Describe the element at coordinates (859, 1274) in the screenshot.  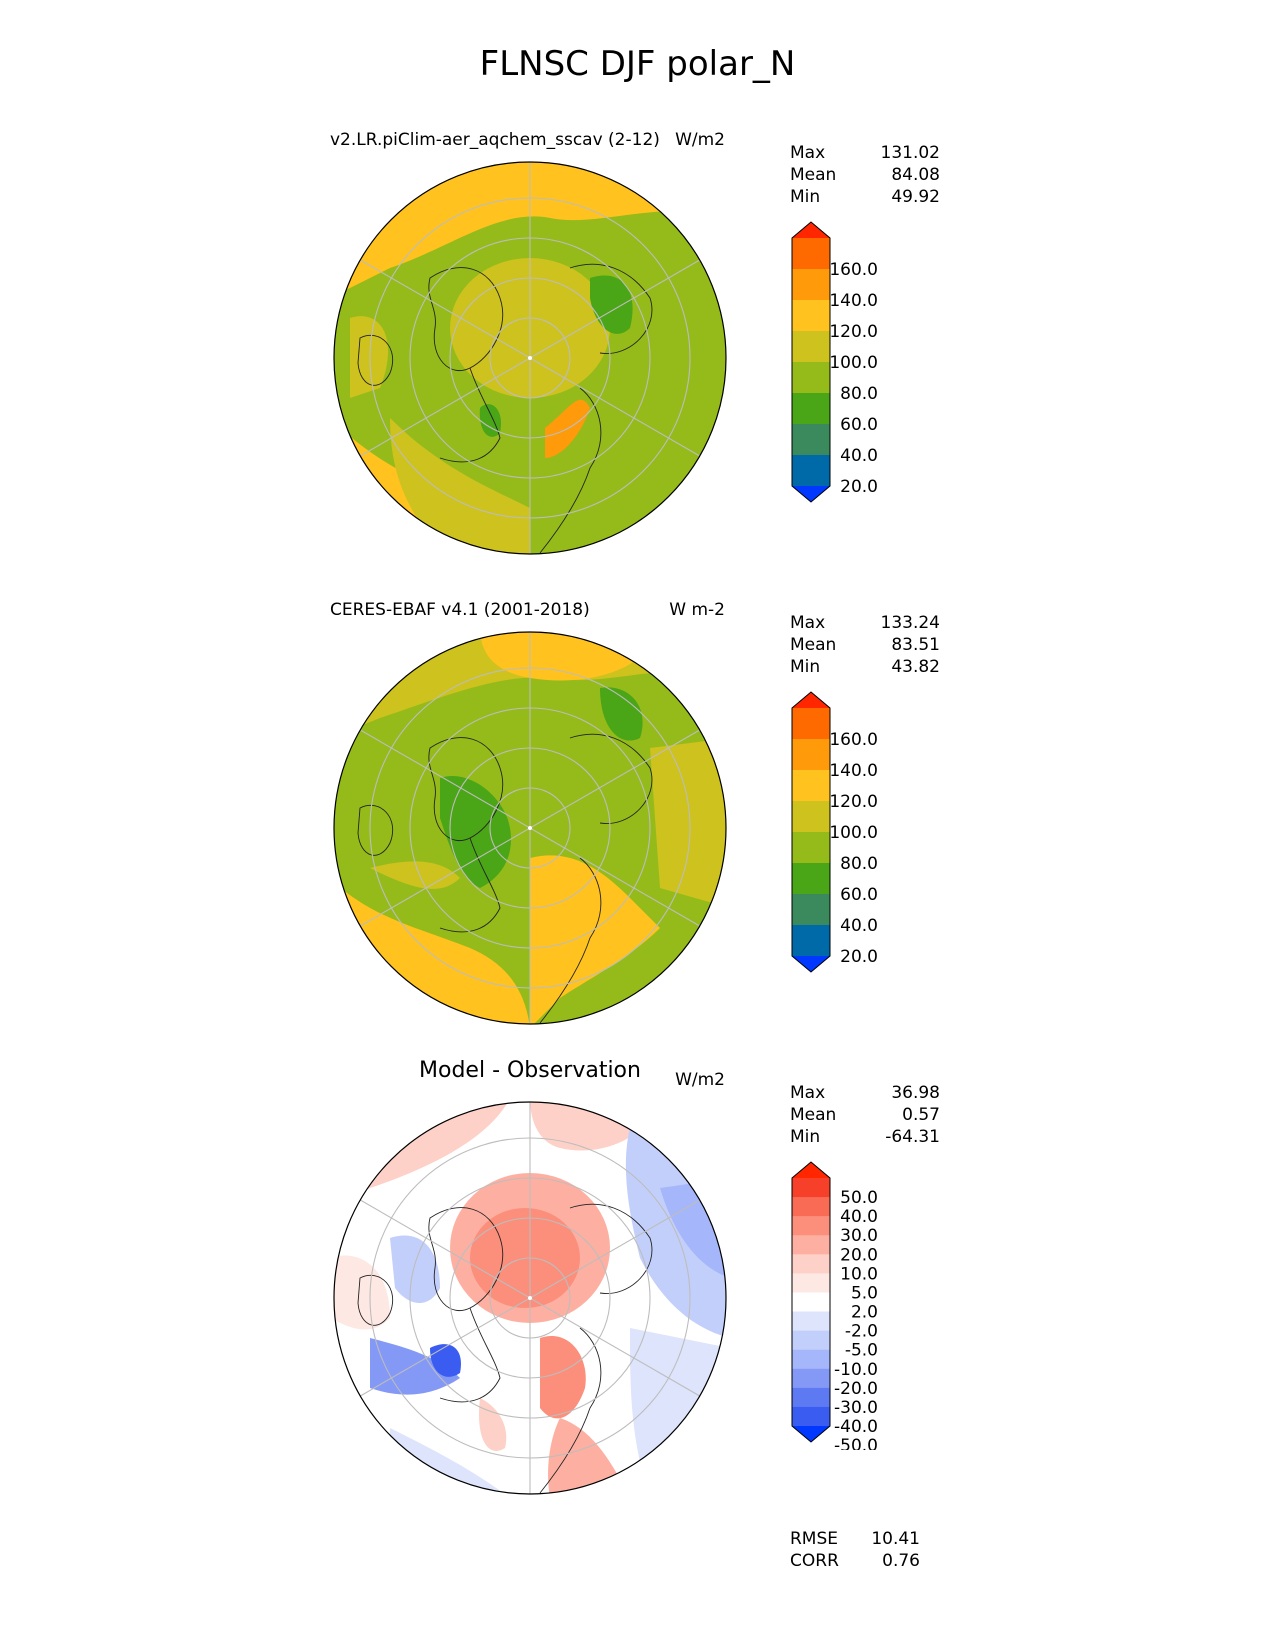
I see `colorbar-tick-label: 10.0` at that location.